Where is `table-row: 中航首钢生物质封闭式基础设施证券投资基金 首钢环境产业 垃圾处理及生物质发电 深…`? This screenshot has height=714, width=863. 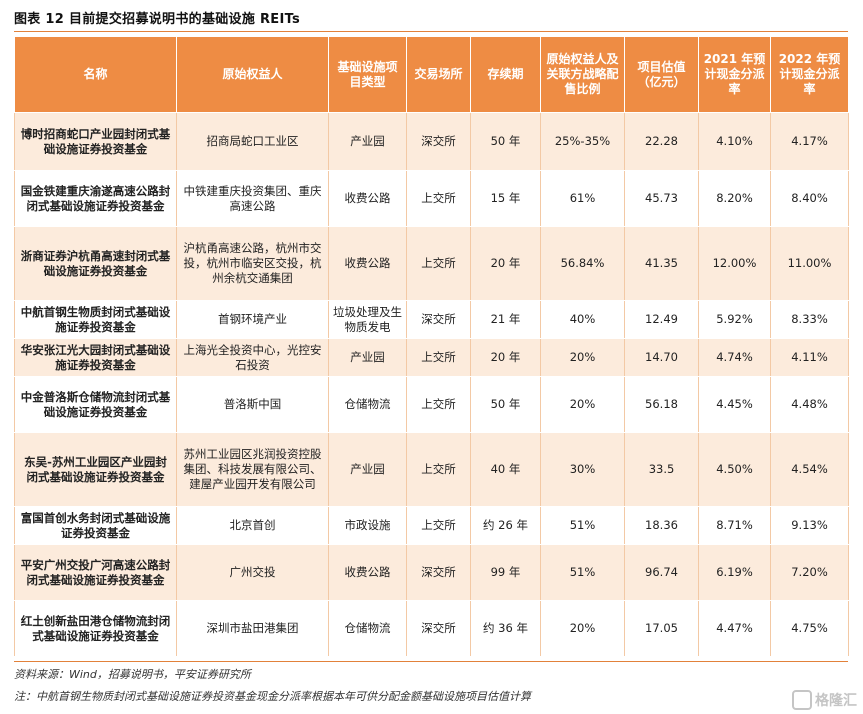 table-row: 中航首钢生物质封闭式基础设施证券投资基金 首钢环境产业 垃圾处理及生物质发电 深… is located at coordinates (431, 319).